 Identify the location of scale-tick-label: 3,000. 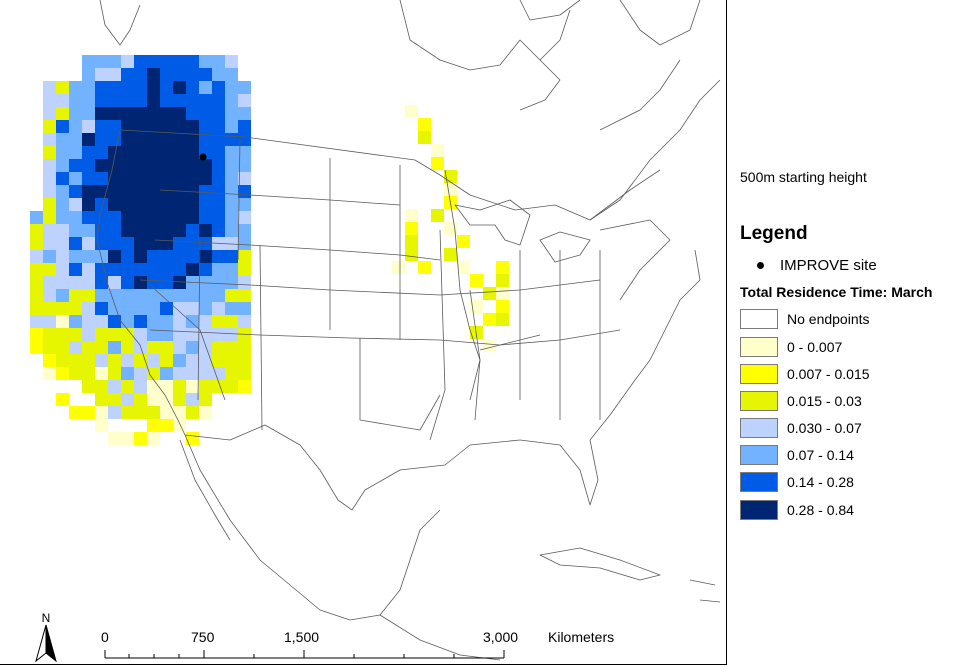
(501, 637).